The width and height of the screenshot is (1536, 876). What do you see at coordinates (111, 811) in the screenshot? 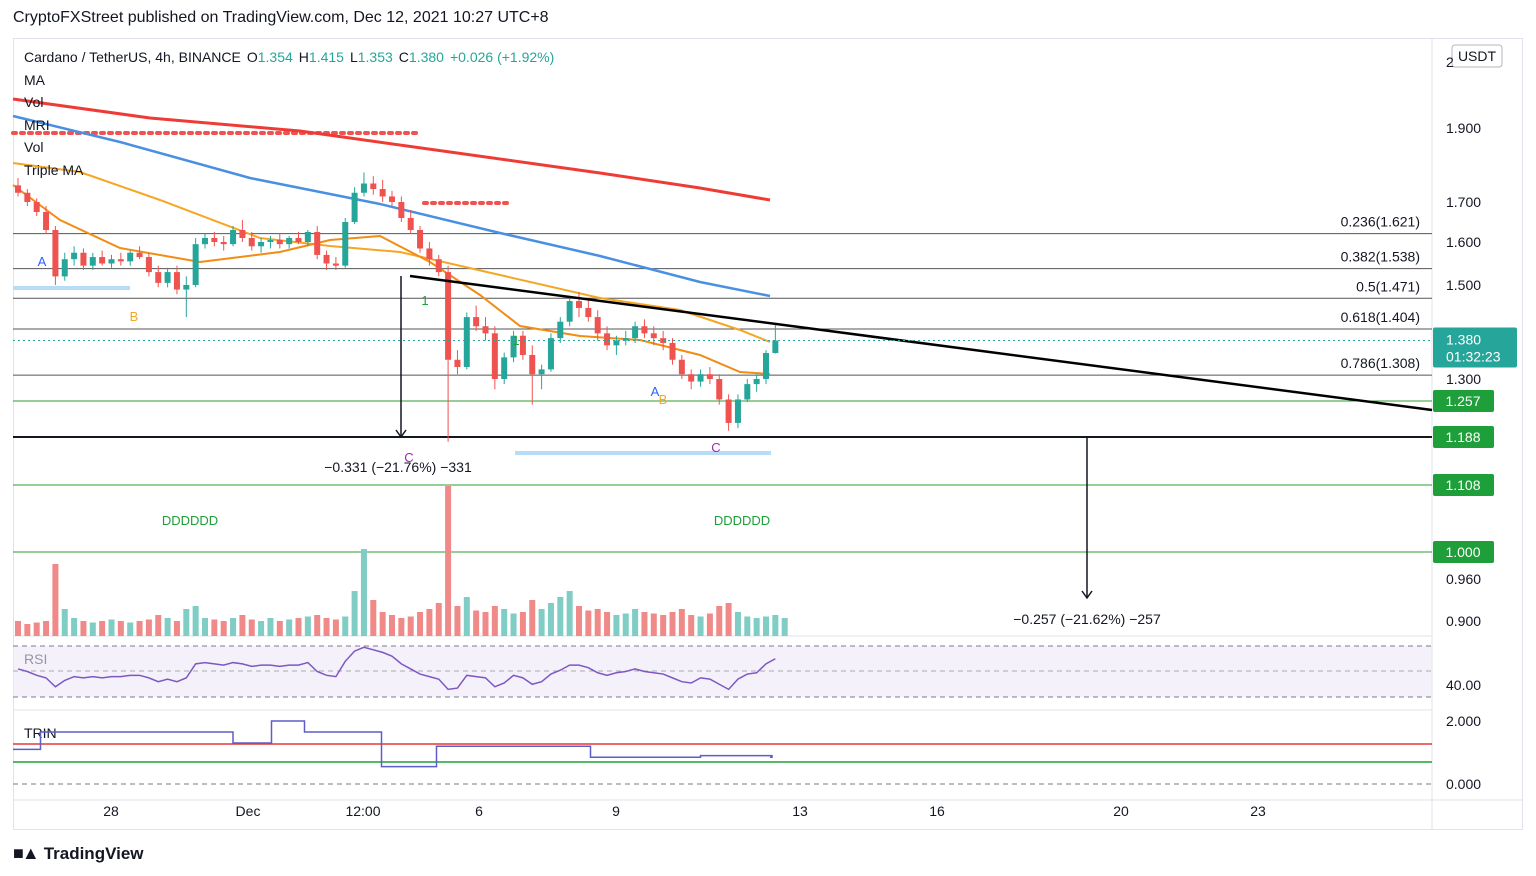
I see `x-tick-label: 28` at bounding box center [111, 811].